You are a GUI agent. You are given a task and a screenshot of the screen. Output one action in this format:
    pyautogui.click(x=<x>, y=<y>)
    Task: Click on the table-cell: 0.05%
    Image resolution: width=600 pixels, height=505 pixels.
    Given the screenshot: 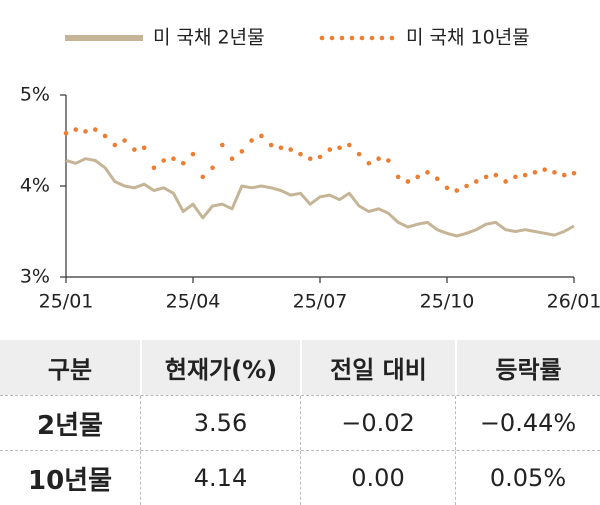 What is the action you would take?
    pyautogui.click(x=527, y=478)
    